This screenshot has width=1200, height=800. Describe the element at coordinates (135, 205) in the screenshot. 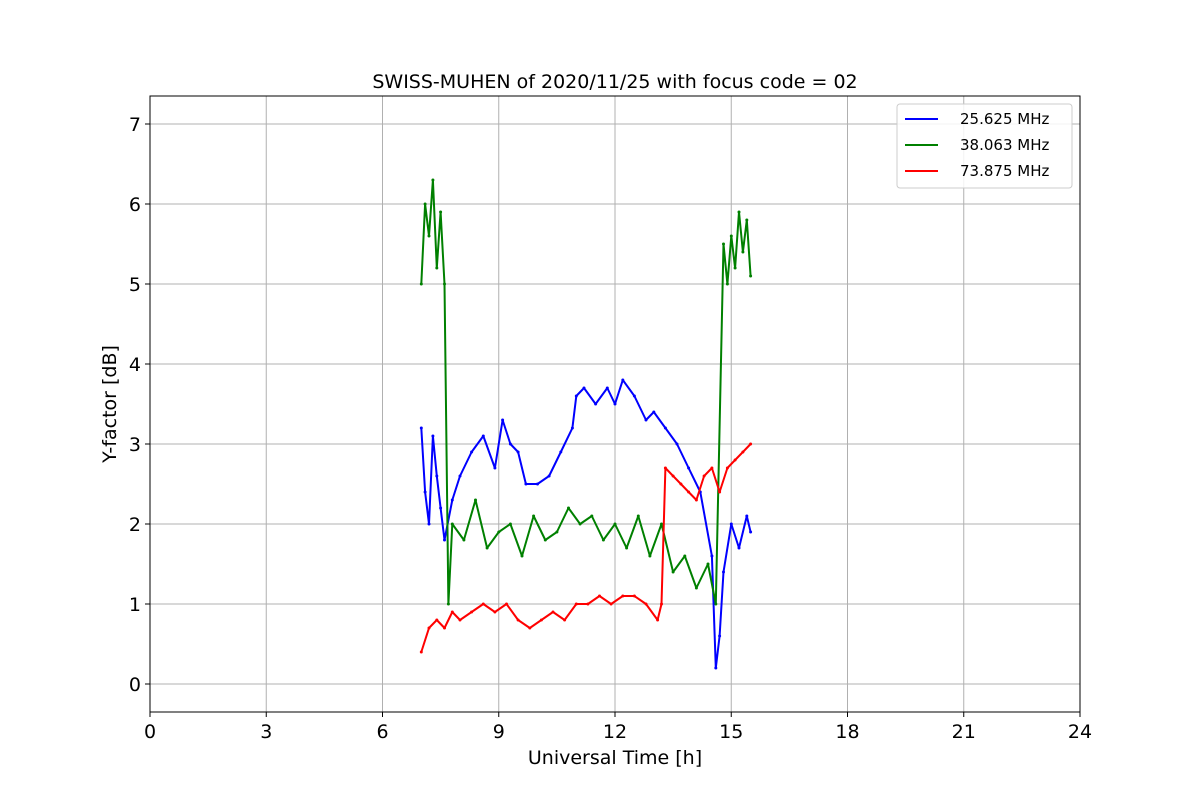

I see `y-tick-label: 6` at that location.